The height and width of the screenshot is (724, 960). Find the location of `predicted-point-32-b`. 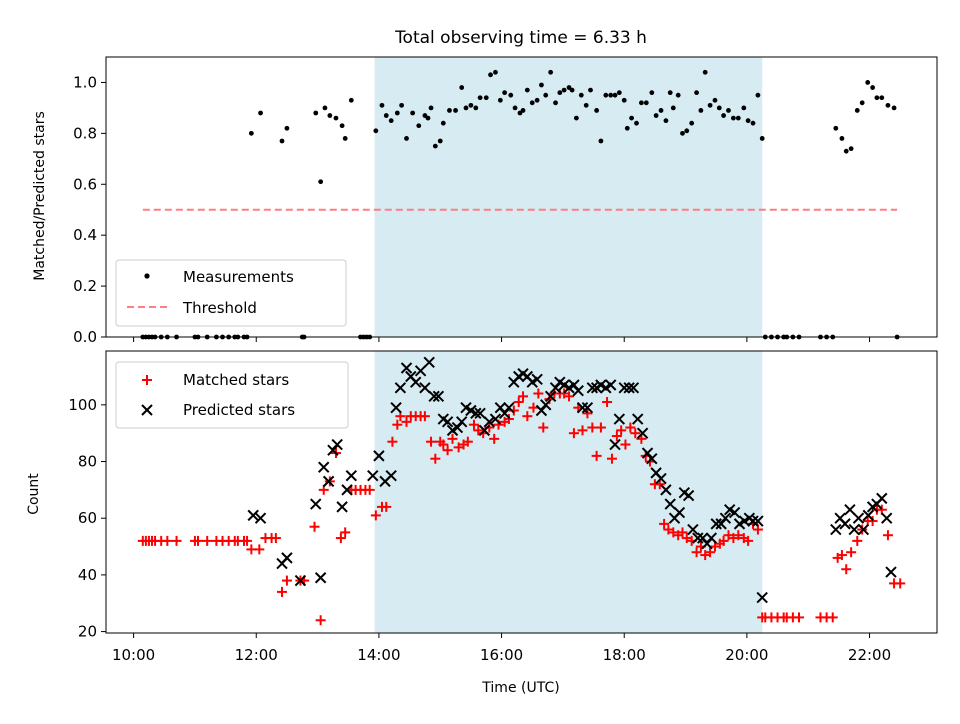

predicted-point-32-b is located at coordinates (461, 422).